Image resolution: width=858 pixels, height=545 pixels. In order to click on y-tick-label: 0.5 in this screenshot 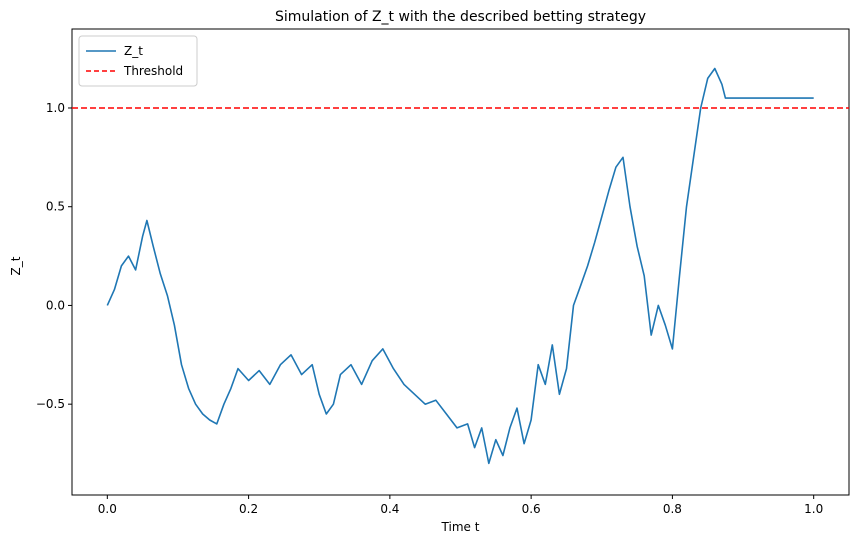, I will do `click(55, 207)`.